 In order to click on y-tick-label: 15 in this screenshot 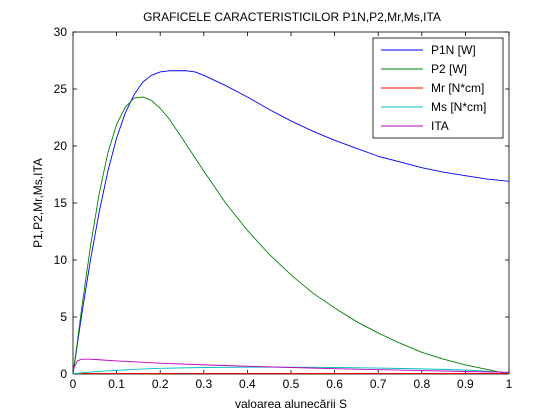, I will do `click(61, 203)`.